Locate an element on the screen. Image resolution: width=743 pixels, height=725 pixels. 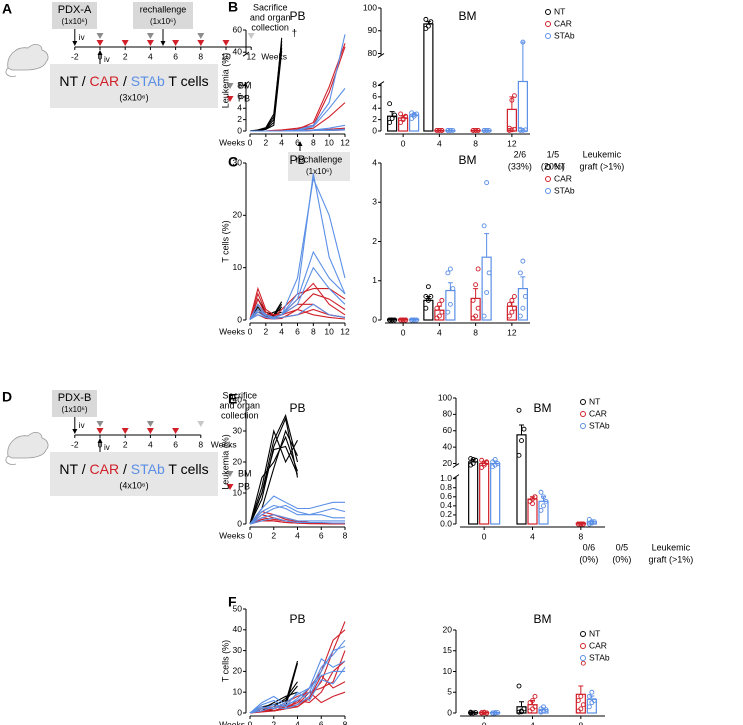
pdx-name: PDX-A is located at coordinates (75, 10).